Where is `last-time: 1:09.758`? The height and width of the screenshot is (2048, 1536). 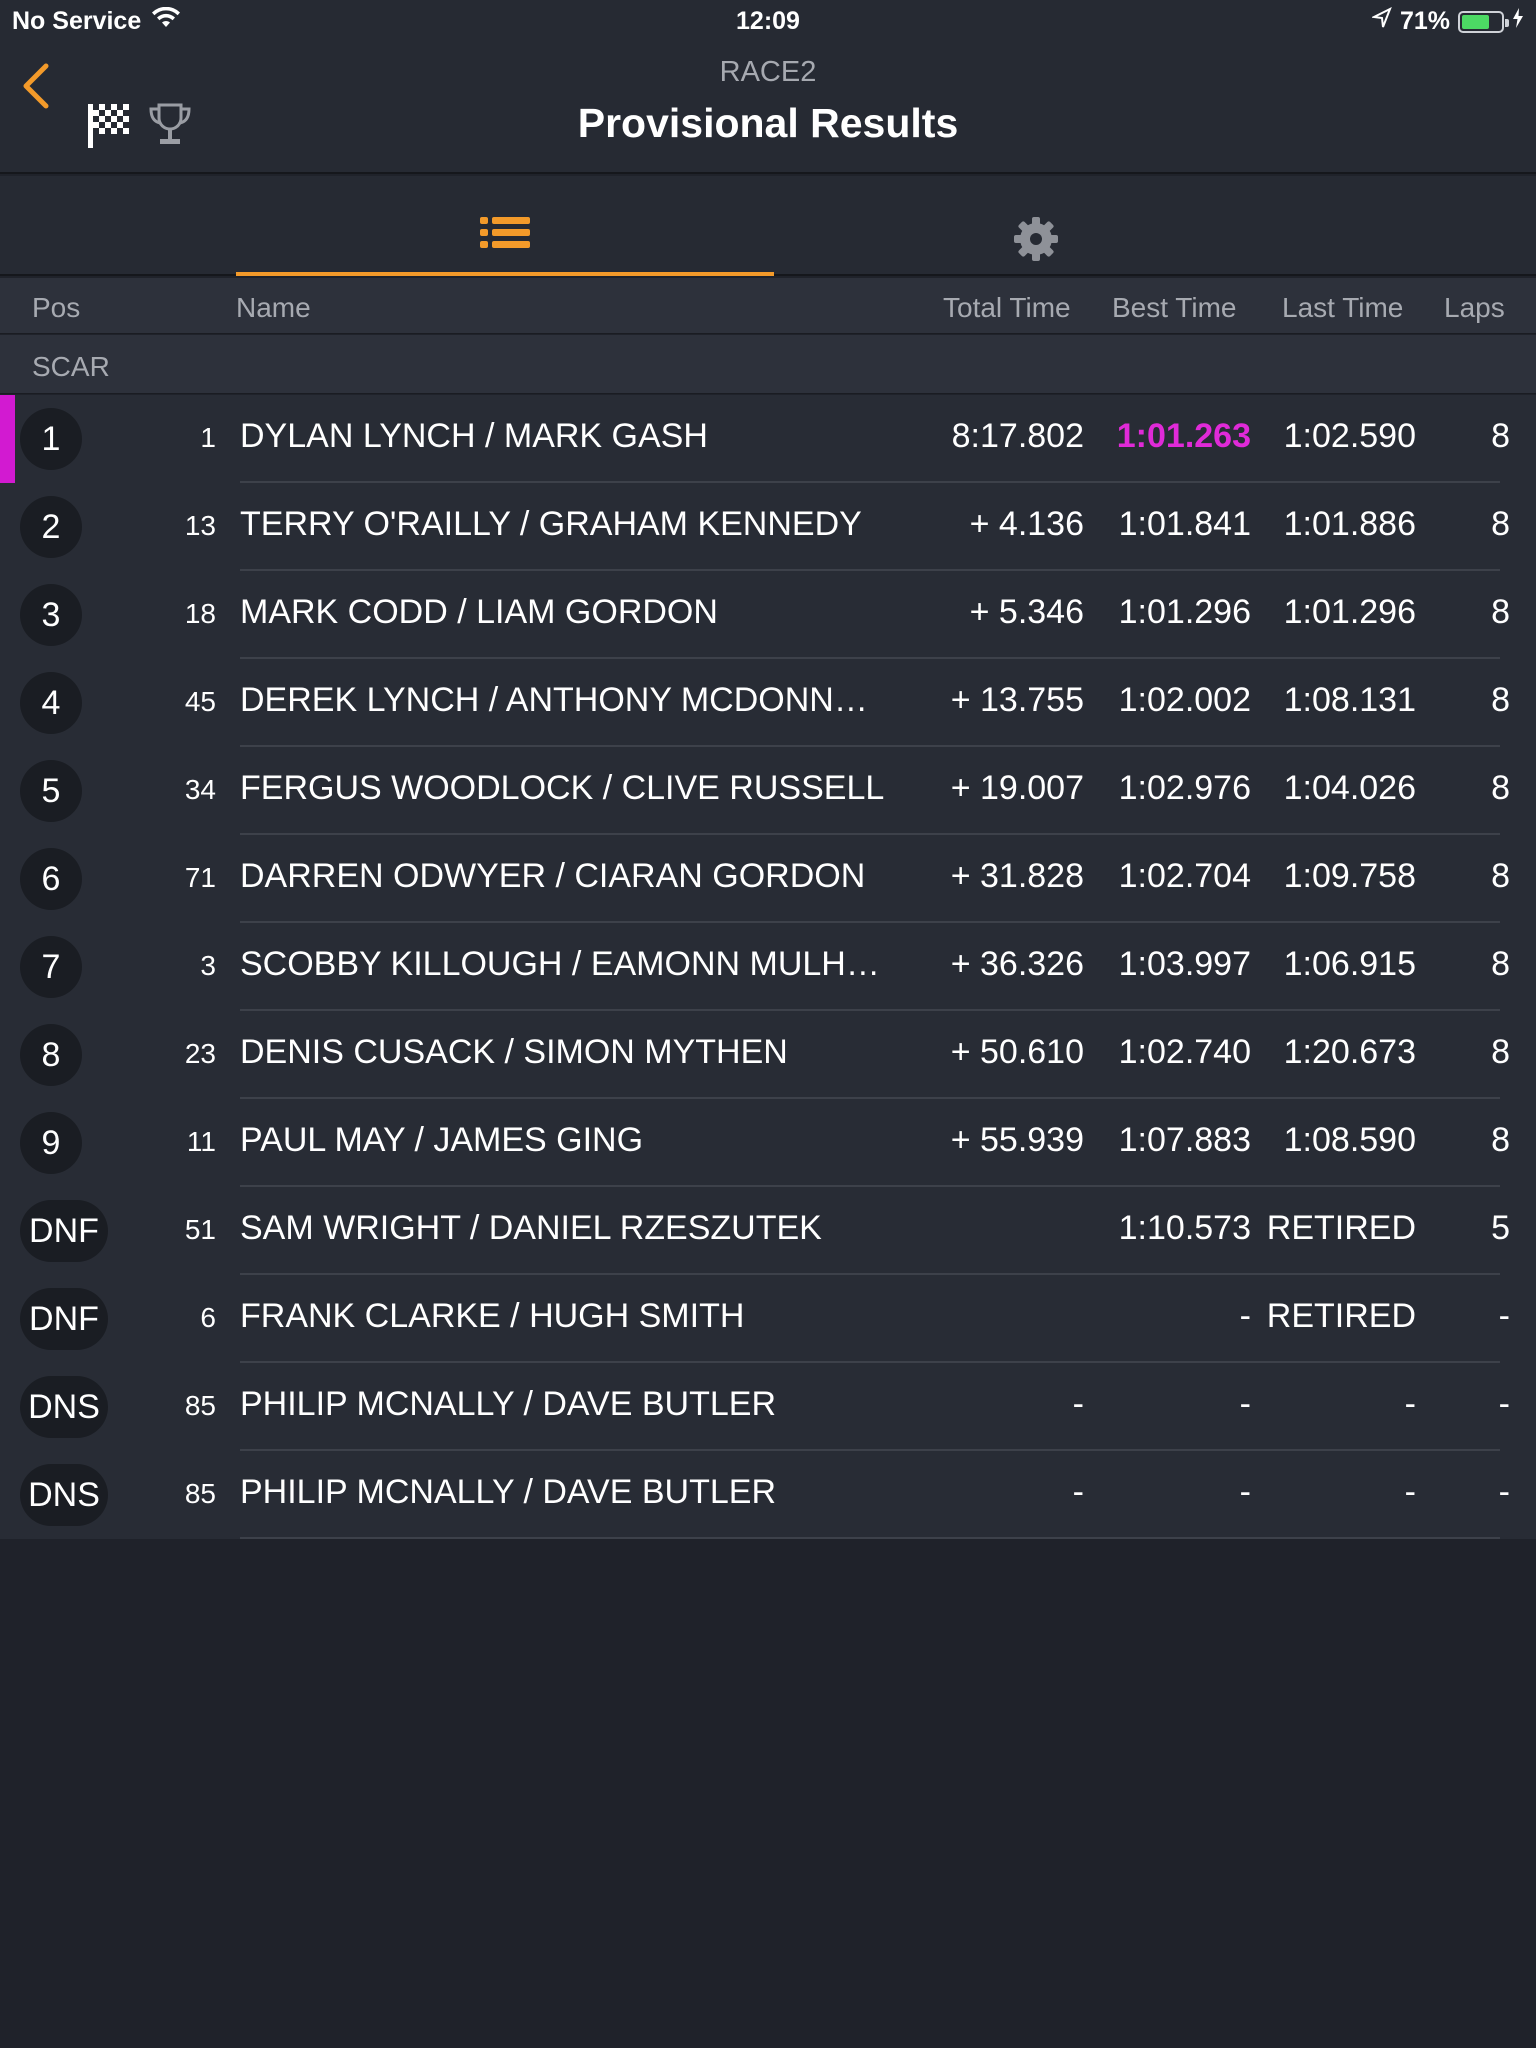
last-time: 1:09.758 is located at coordinates (1349, 876).